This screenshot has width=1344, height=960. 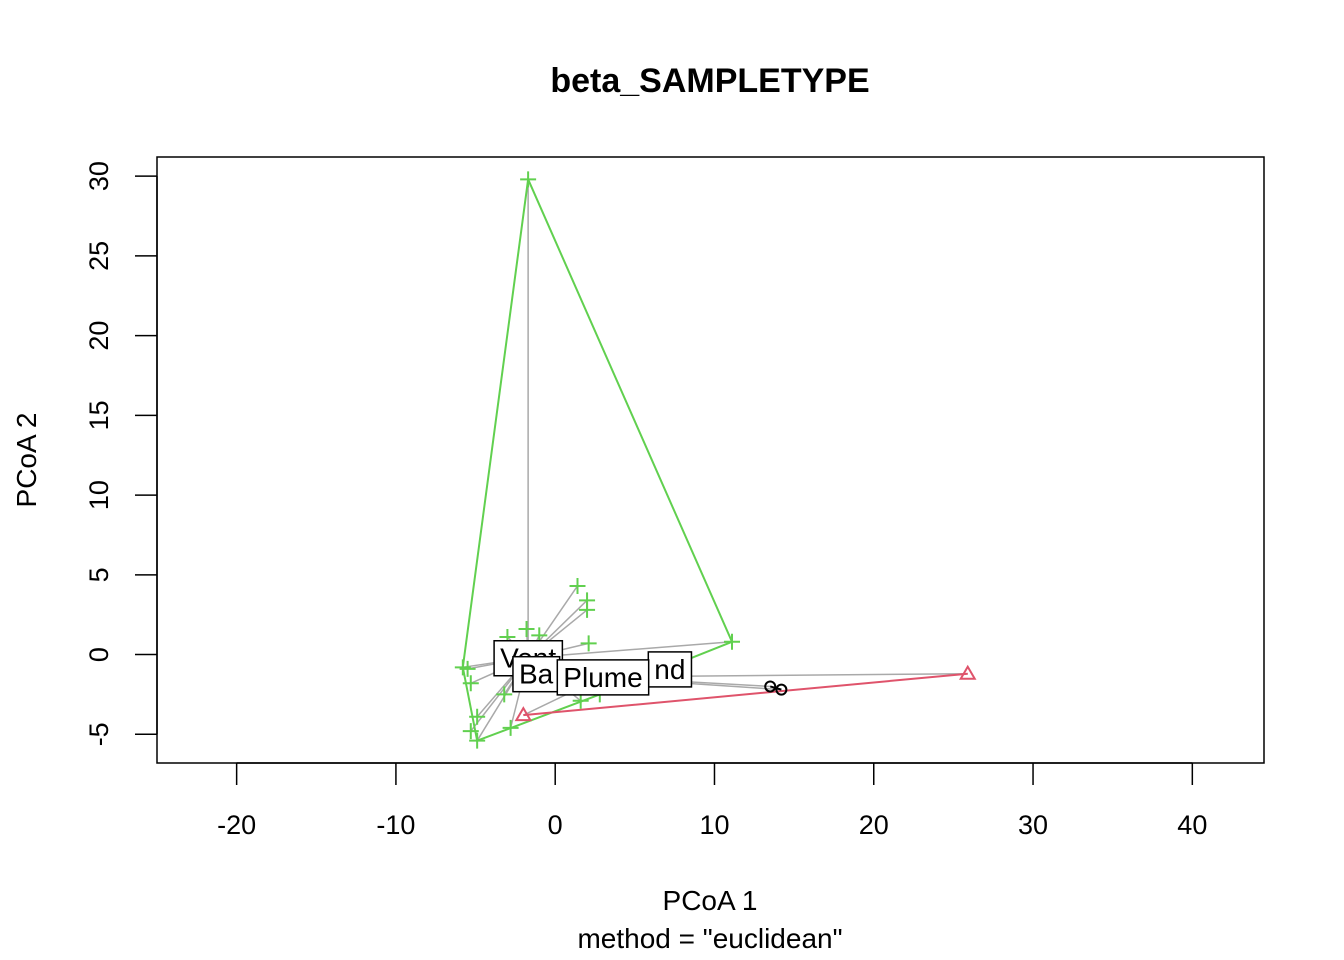 What do you see at coordinates (1192, 825) in the screenshot?
I see `x-tick-label: 40` at bounding box center [1192, 825].